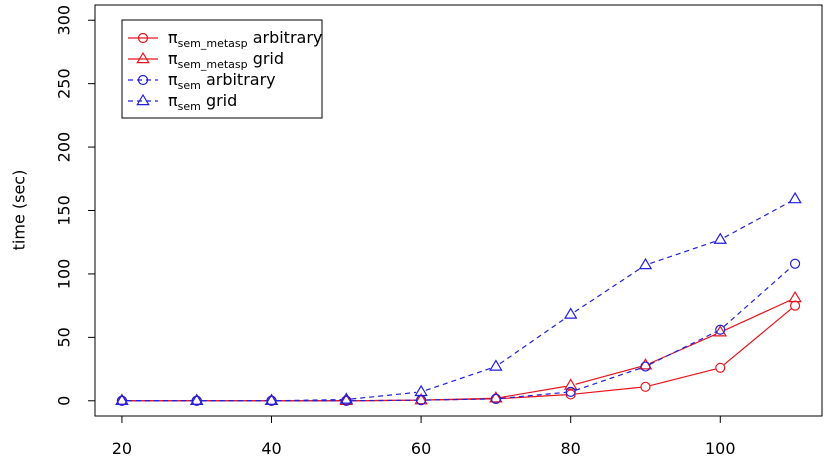 This screenshot has height=467, width=824. What do you see at coordinates (64, 401) in the screenshot?
I see `y-tick-label: 0` at bounding box center [64, 401].